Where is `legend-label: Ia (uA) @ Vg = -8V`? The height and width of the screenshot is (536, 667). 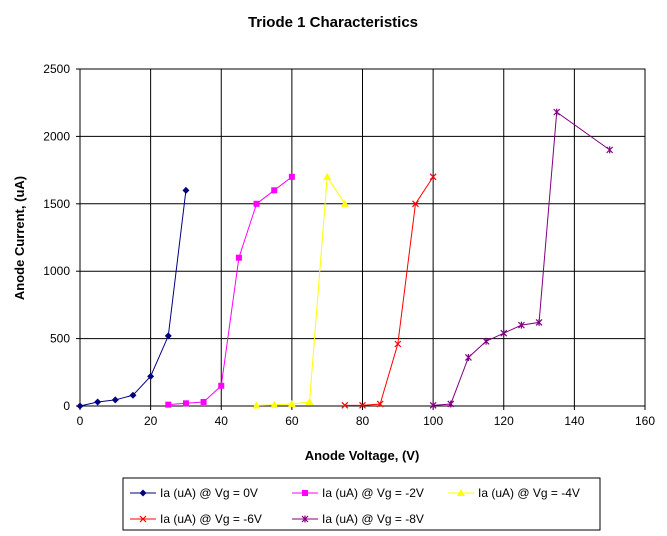
legend-label: Ia (uA) @ Vg = -8V is located at coordinates (373, 519).